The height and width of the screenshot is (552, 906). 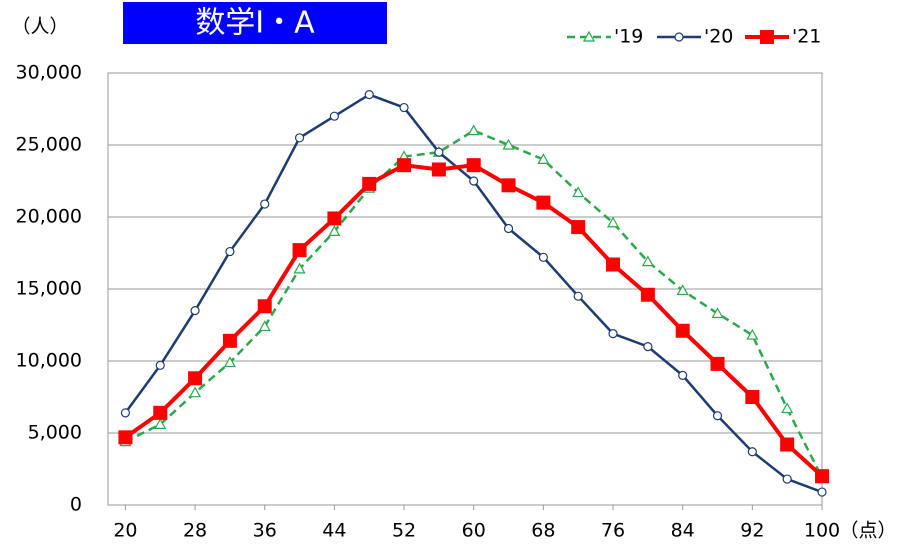 I want to click on y-tick-label: 0, so click(x=76, y=505).